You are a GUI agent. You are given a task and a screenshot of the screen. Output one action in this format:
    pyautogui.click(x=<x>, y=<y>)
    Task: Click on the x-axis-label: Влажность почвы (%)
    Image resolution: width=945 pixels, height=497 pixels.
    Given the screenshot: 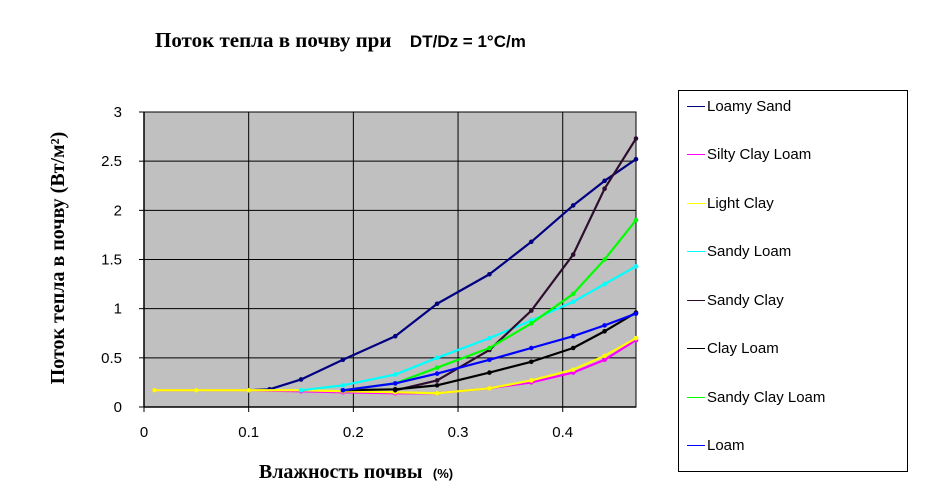 What is the action you would take?
    pyautogui.click(x=356, y=472)
    